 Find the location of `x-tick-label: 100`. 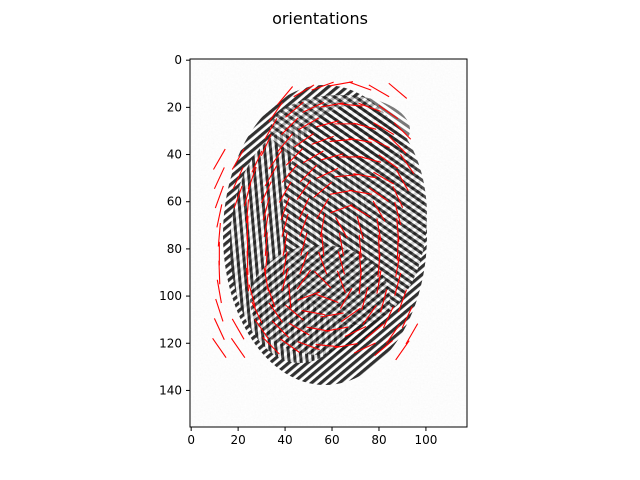

x-tick-label: 100 is located at coordinates (425, 440).